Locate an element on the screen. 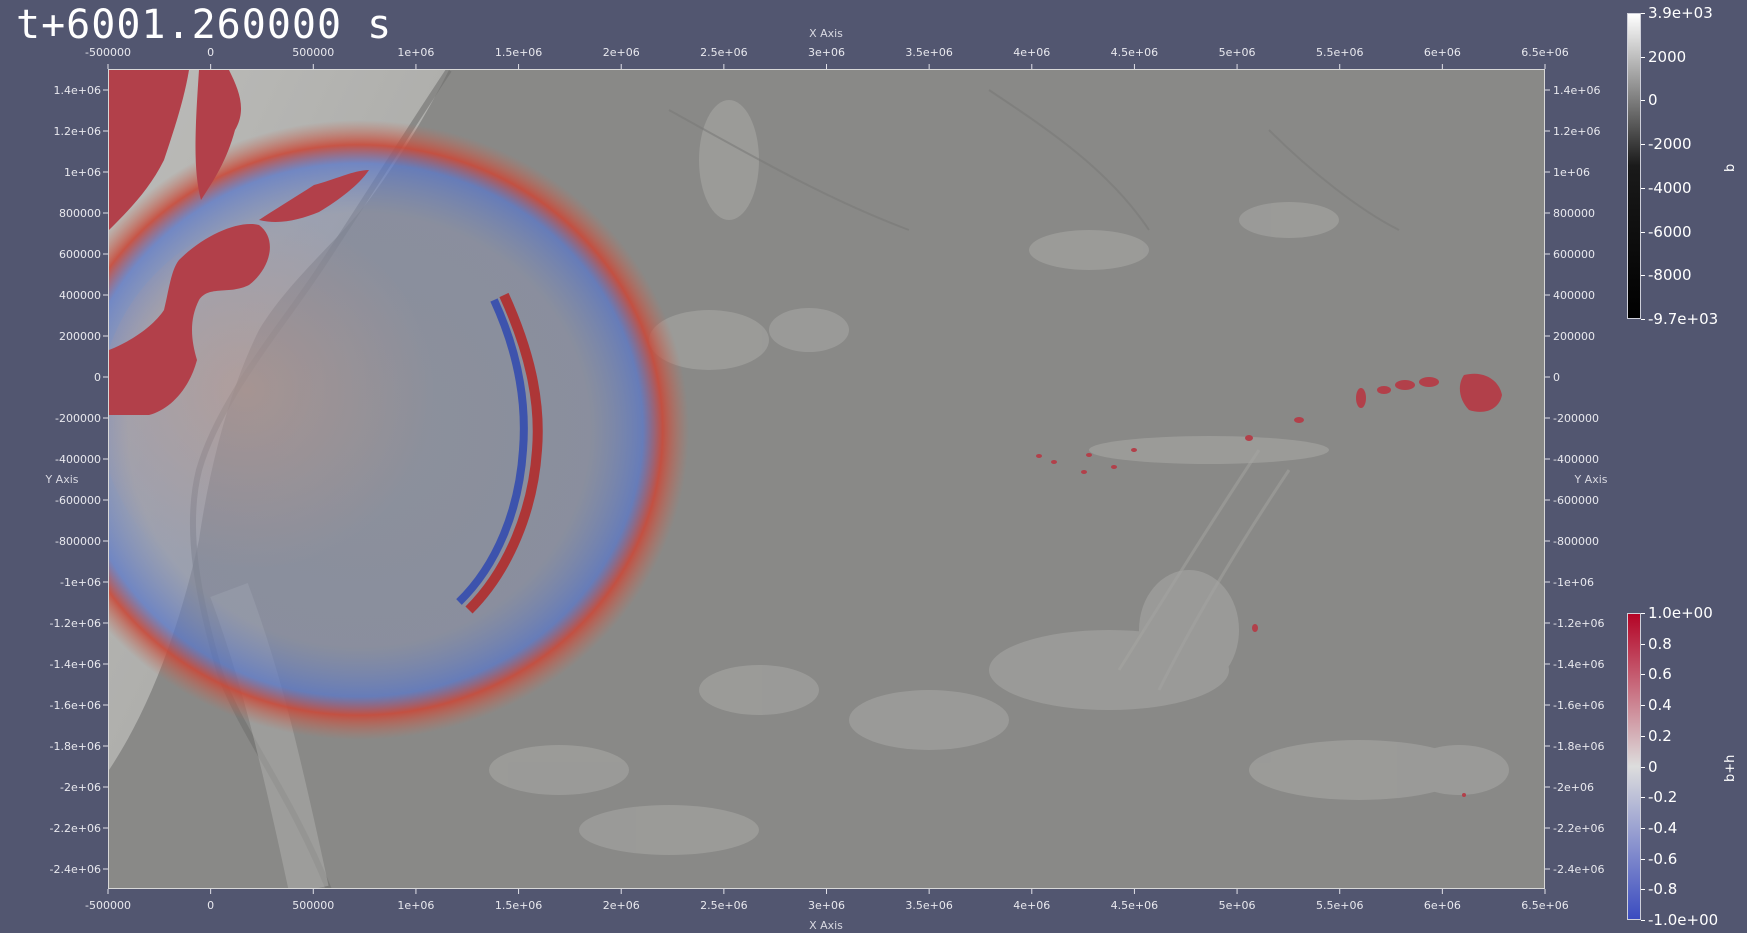 The image size is (1747, 933). y-tick-label-left: 1e+06 is located at coordinates (82, 172).